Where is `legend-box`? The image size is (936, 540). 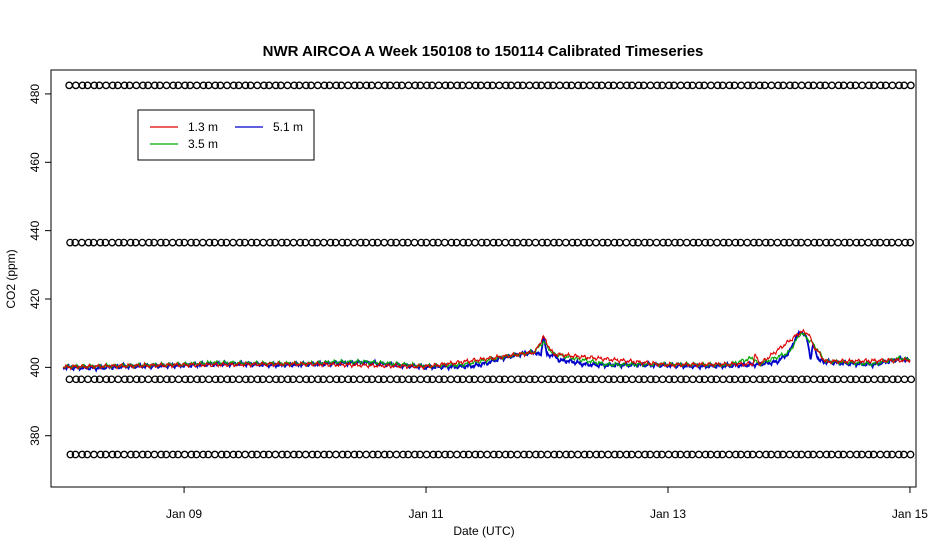
legend-box is located at coordinates (226, 135).